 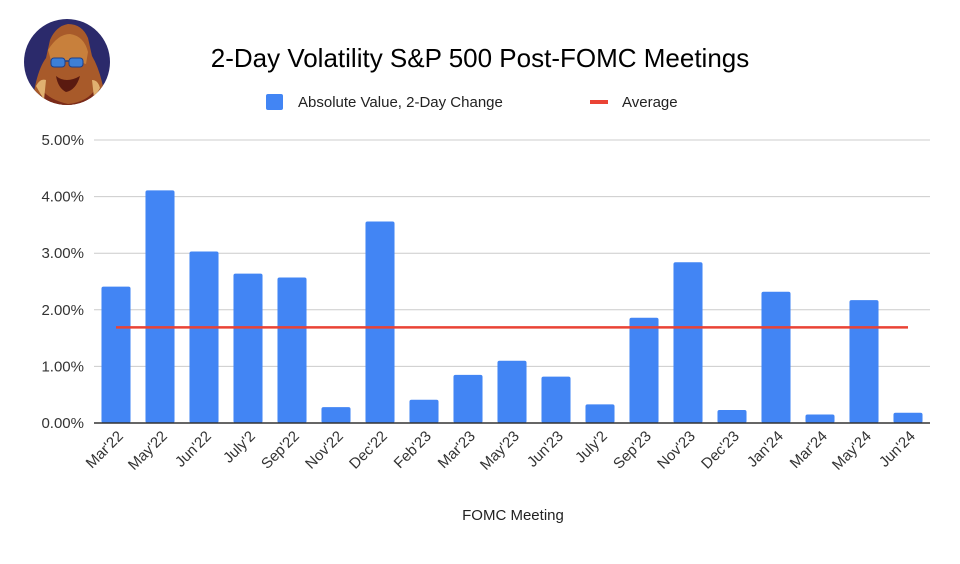 What do you see at coordinates (324, 450) in the screenshot?
I see `x-tick-label: Nov'22` at bounding box center [324, 450].